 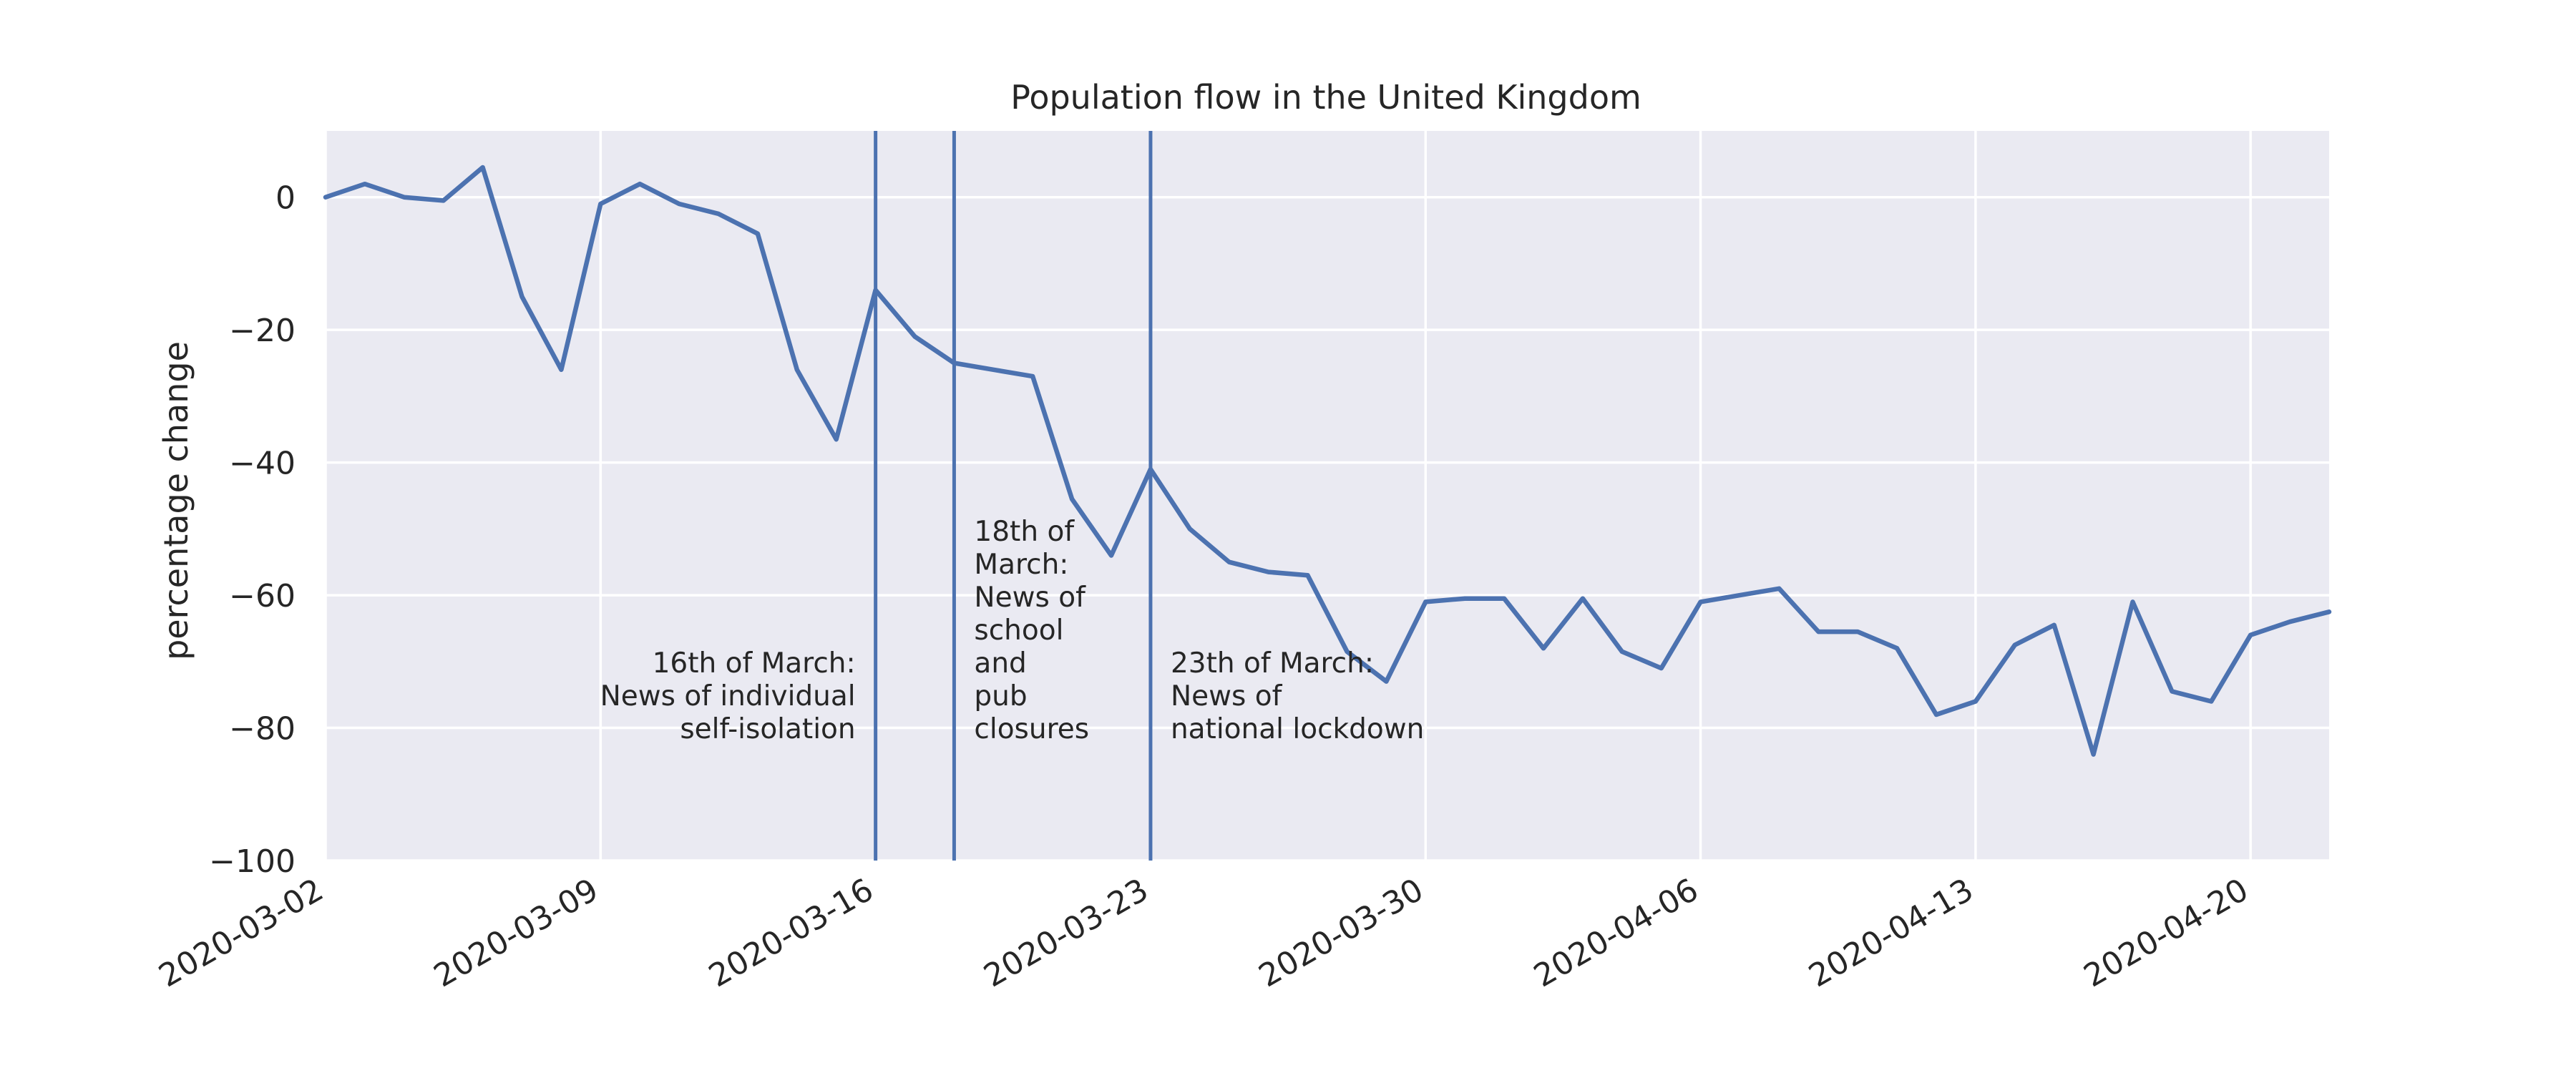 I want to click on event-annotation-line: closures, so click(x=1031, y=729).